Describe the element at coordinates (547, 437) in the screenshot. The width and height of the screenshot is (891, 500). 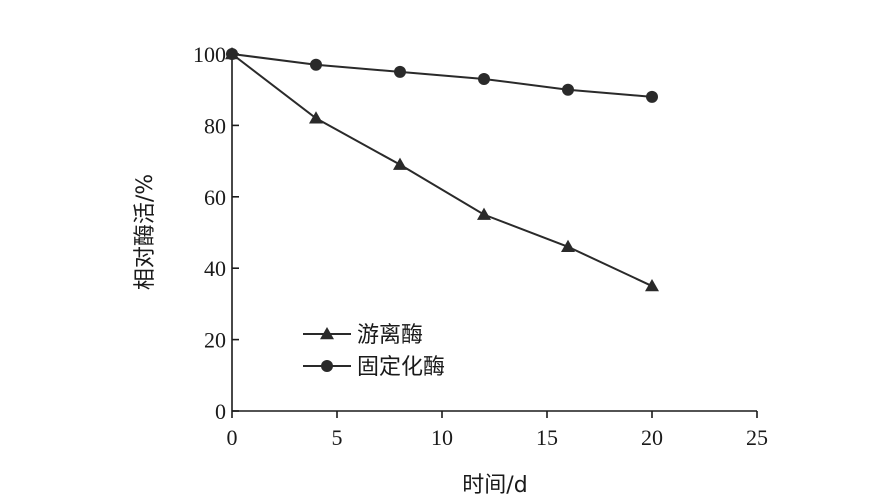
I see `x-tick-label: 15` at that location.